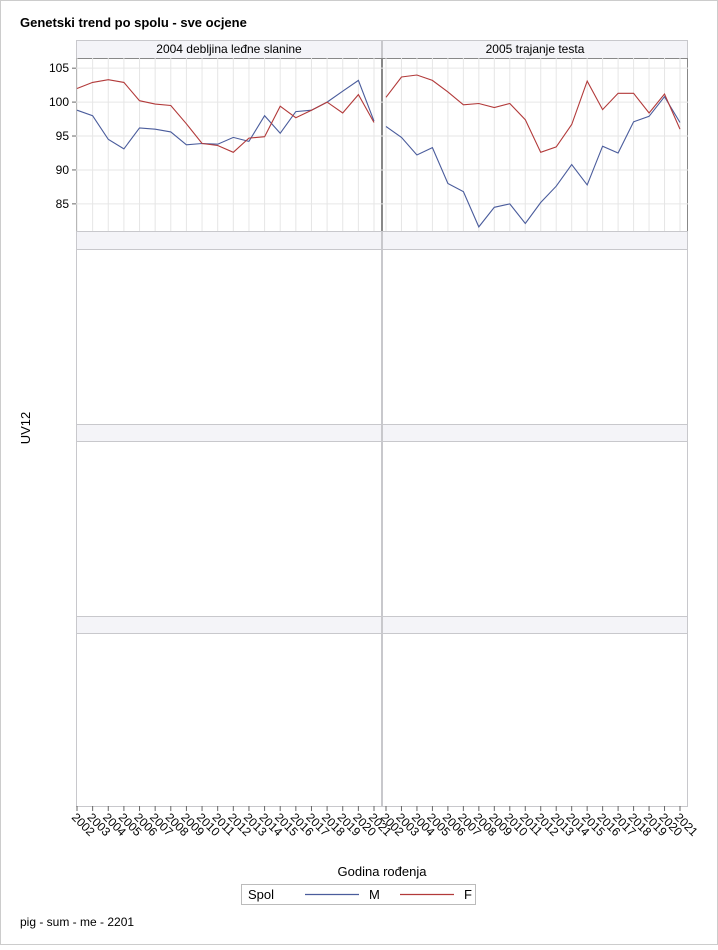 This screenshot has width=718, height=950. What do you see at coordinates (59, 68) in the screenshot?
I see `y-tick-label: 105` at bounding box center [59, 68].